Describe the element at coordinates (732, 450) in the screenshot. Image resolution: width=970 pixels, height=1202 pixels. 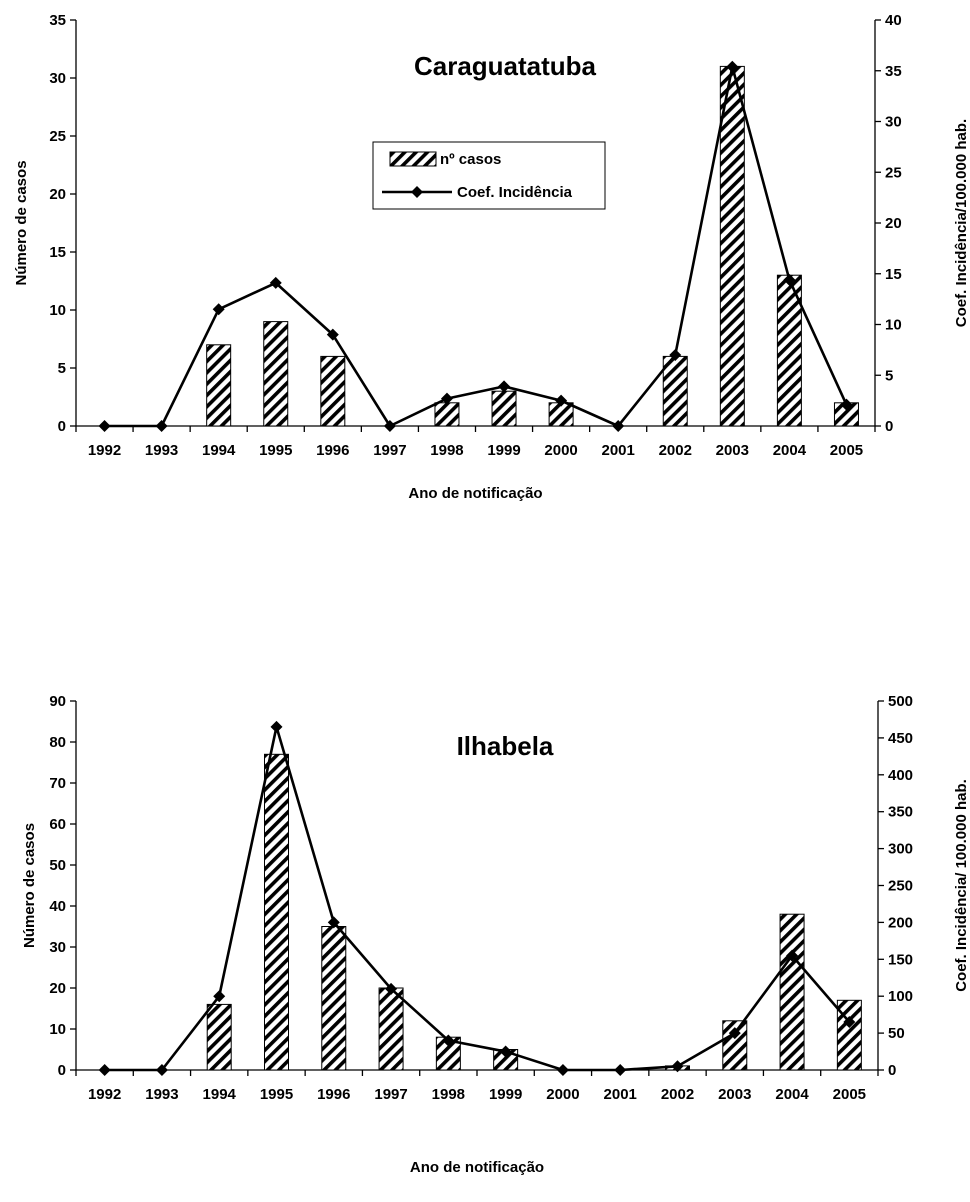
I see `x-tick-label: 2003` at that location.